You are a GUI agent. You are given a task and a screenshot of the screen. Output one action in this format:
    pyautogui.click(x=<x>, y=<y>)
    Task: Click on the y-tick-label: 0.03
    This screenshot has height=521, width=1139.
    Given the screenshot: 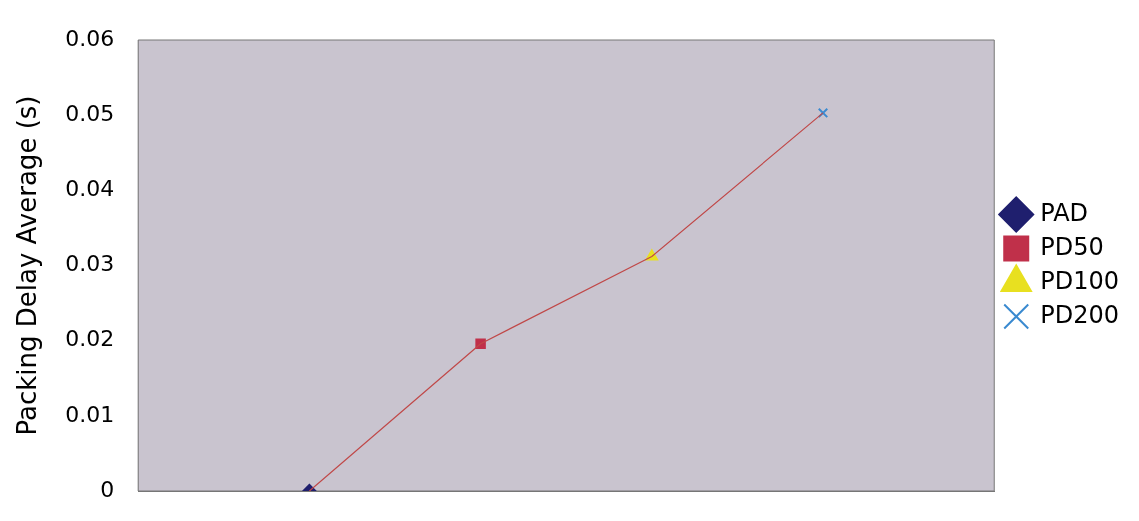 What is the action you would take?
    pyautogui.click(x=90, y=264)
    